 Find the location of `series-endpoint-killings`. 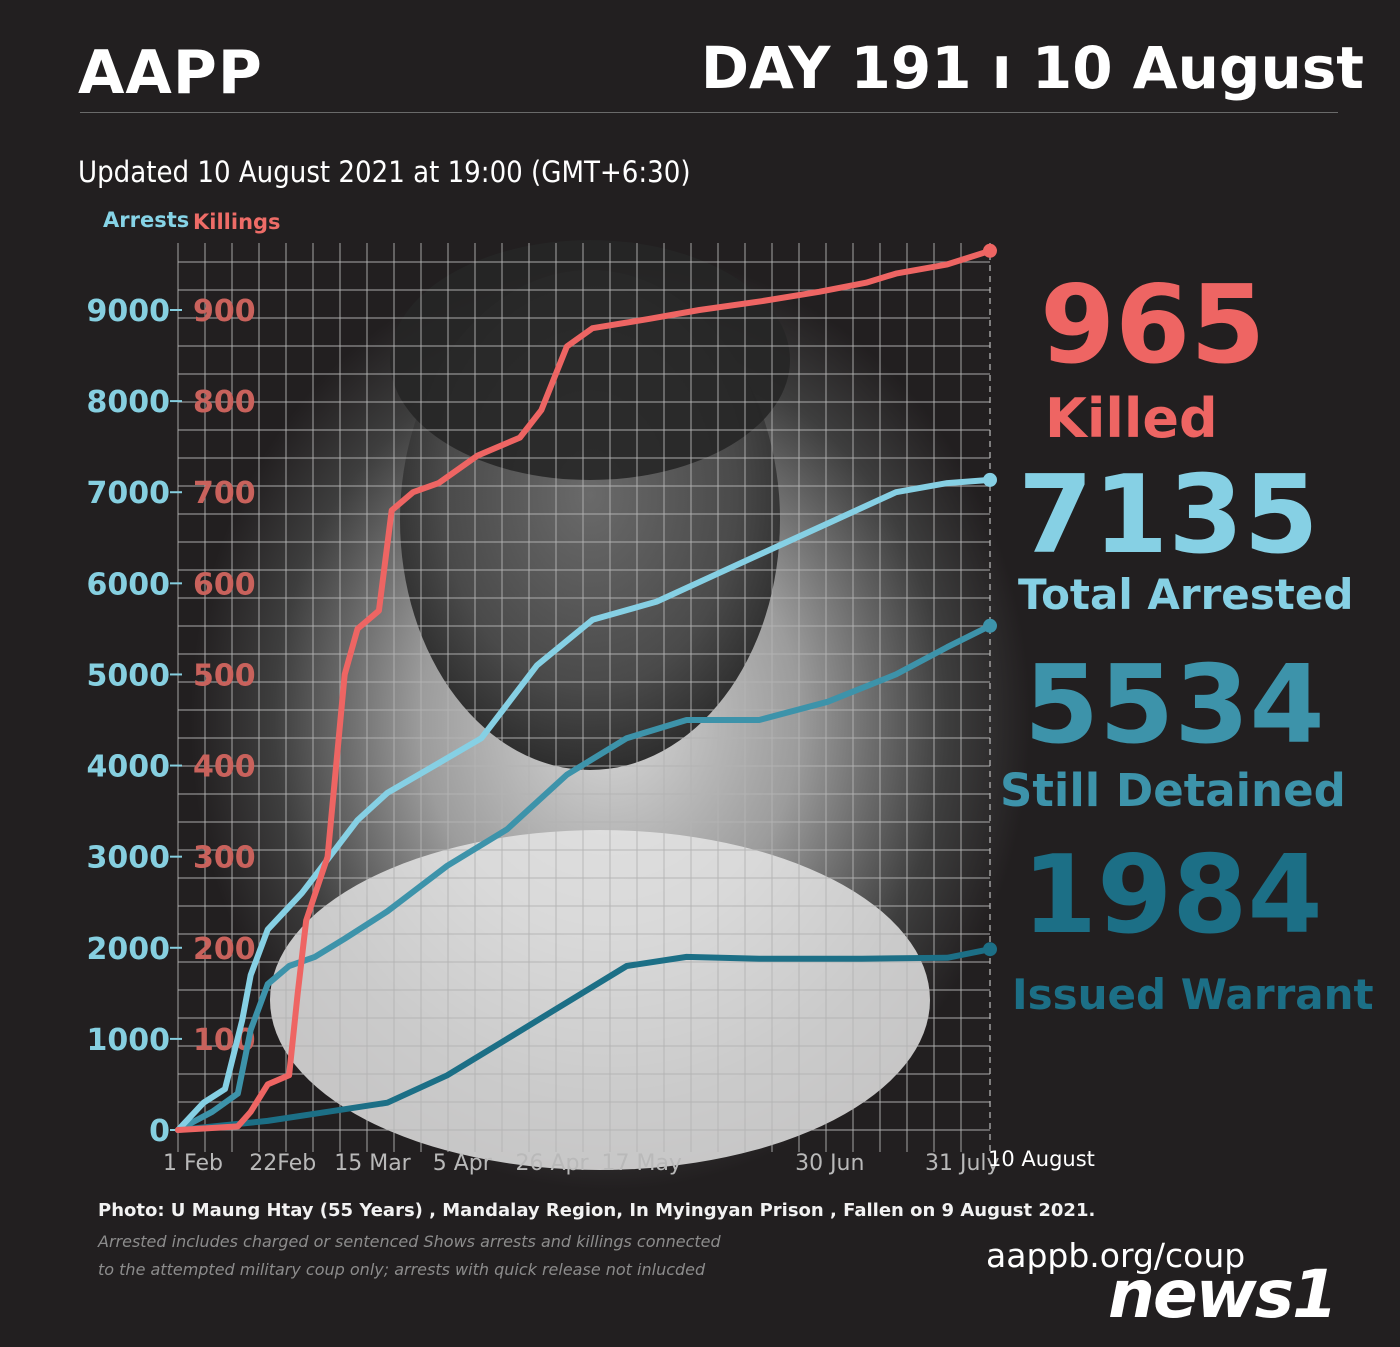

series-endpoint-killings is located at coordinates (990, 250).